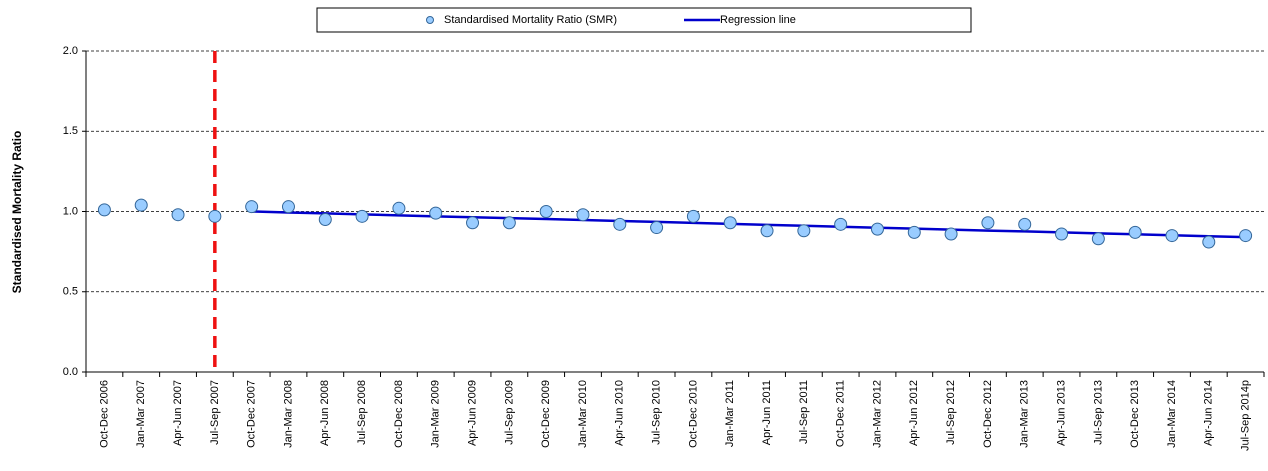  I want to click on x-tick-label: Jan-Mar 2010, so click(583, 414).